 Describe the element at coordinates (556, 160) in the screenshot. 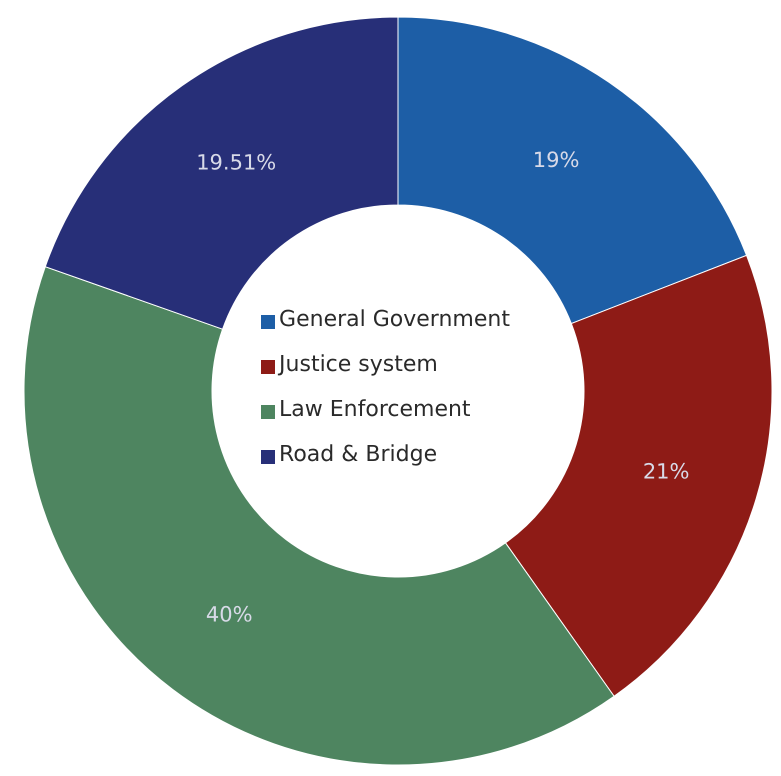

I see `data-label: 19%` at that location.